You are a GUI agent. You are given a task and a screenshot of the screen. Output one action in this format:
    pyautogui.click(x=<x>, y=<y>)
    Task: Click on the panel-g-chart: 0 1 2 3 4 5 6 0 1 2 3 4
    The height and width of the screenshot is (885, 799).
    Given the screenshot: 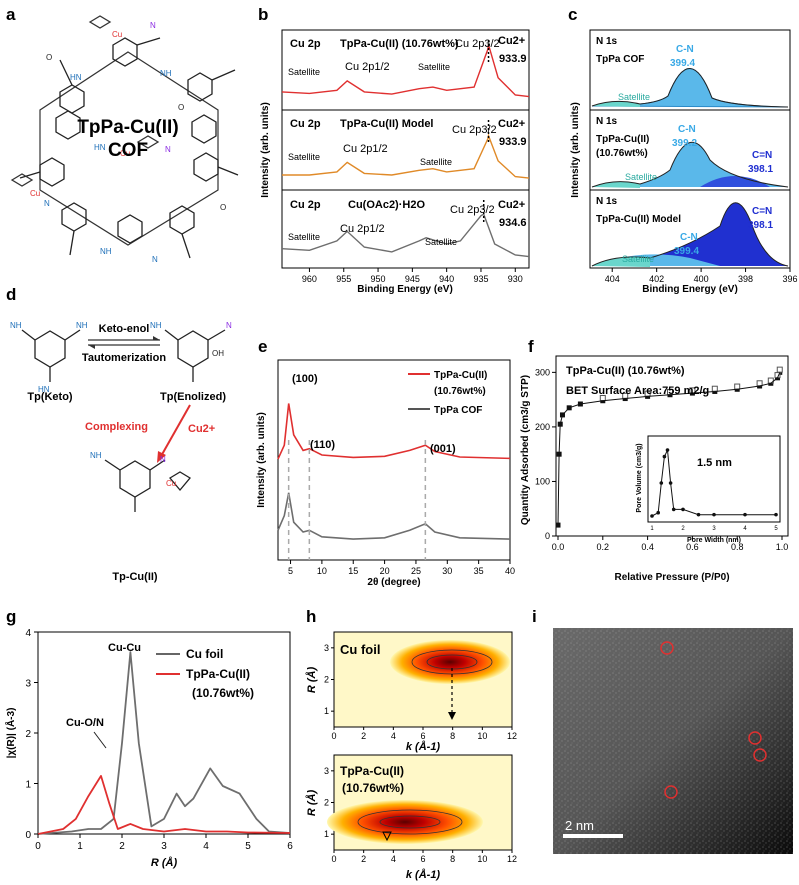 What is the action you would take?
    pyautogui.click(x=159, y=740)
    